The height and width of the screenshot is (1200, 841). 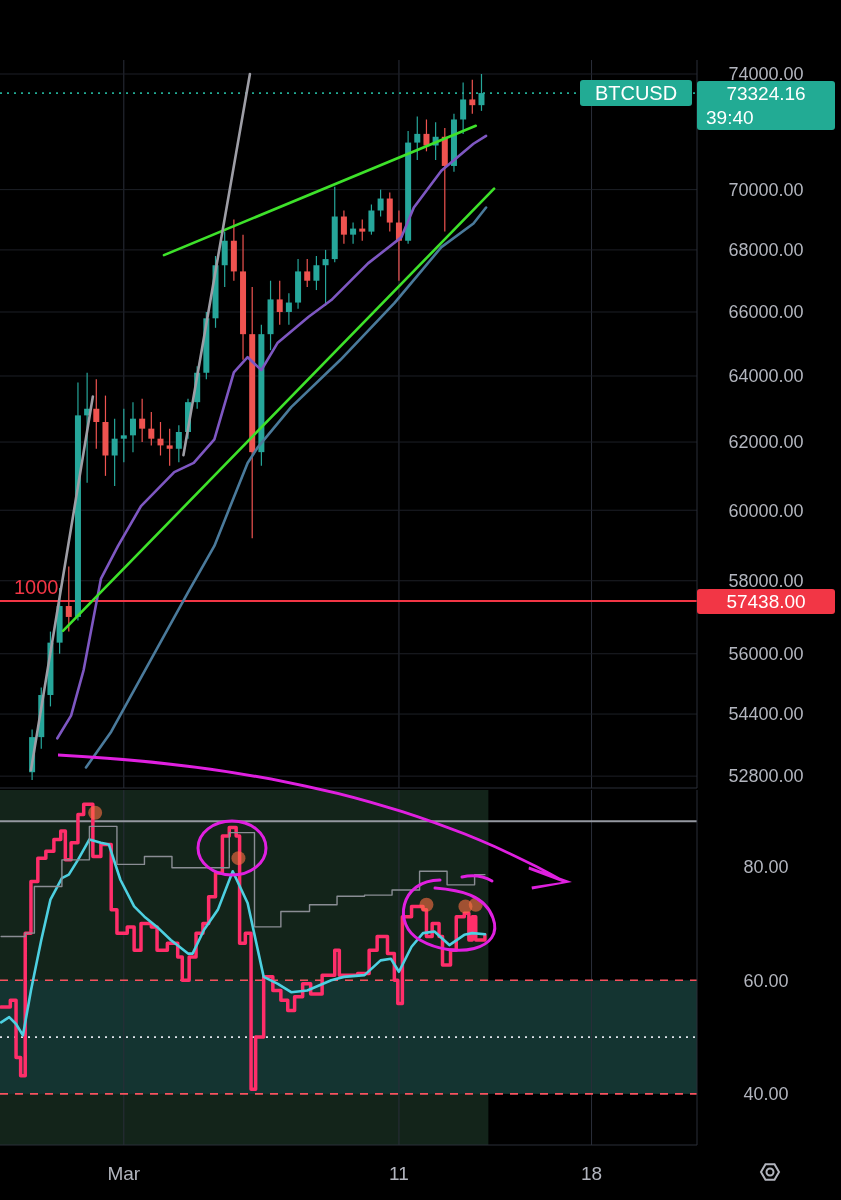 What do you see at coordinates (766, 601) in the screenshot?
I see `ref-line-label: 57438.00` at bounding box center [766, 601].